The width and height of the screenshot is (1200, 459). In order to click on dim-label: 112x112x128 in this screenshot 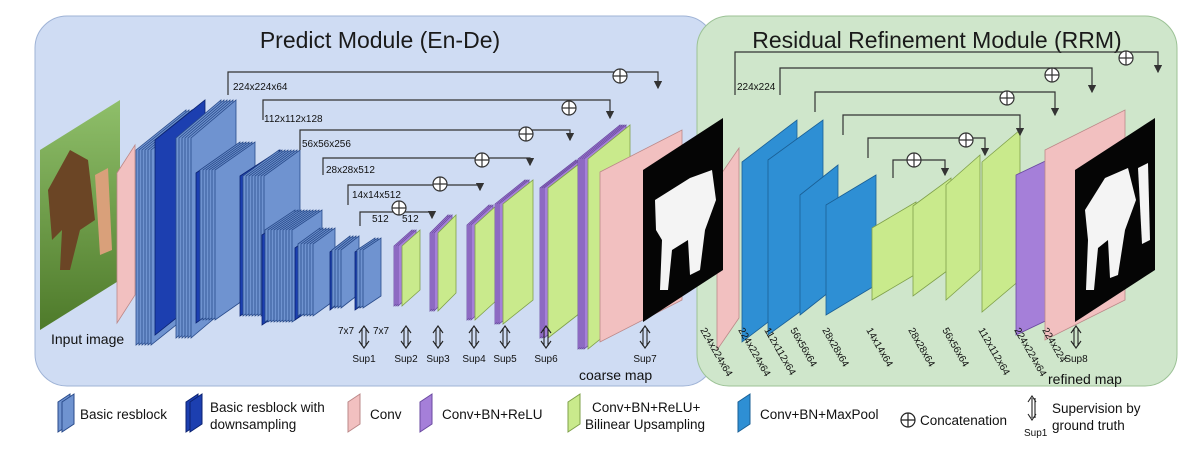, I will do `click(293, 119)`.